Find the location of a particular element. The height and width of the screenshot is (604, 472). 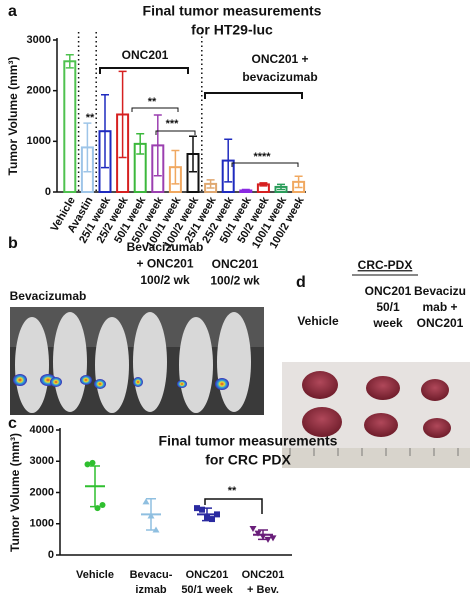

image-label: + ONC201 is located at coordinates (164, 264).